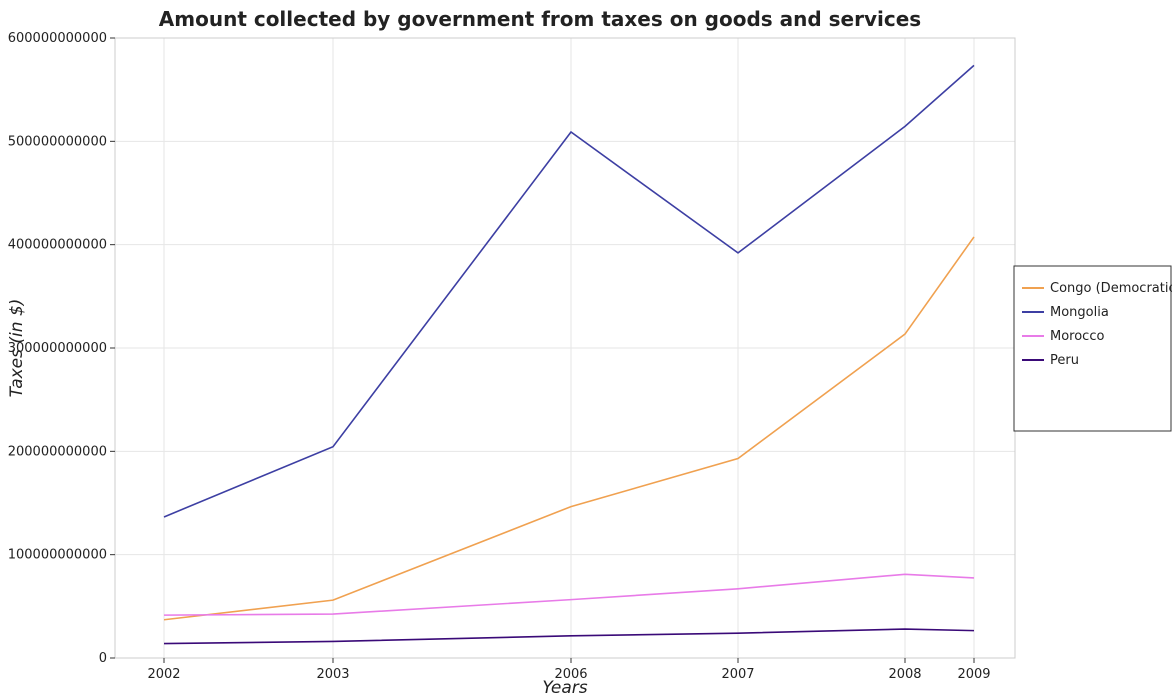 This screenshot has height=700, width=1172. I want to click on x-tick-label: 2002, so click(163, 674).